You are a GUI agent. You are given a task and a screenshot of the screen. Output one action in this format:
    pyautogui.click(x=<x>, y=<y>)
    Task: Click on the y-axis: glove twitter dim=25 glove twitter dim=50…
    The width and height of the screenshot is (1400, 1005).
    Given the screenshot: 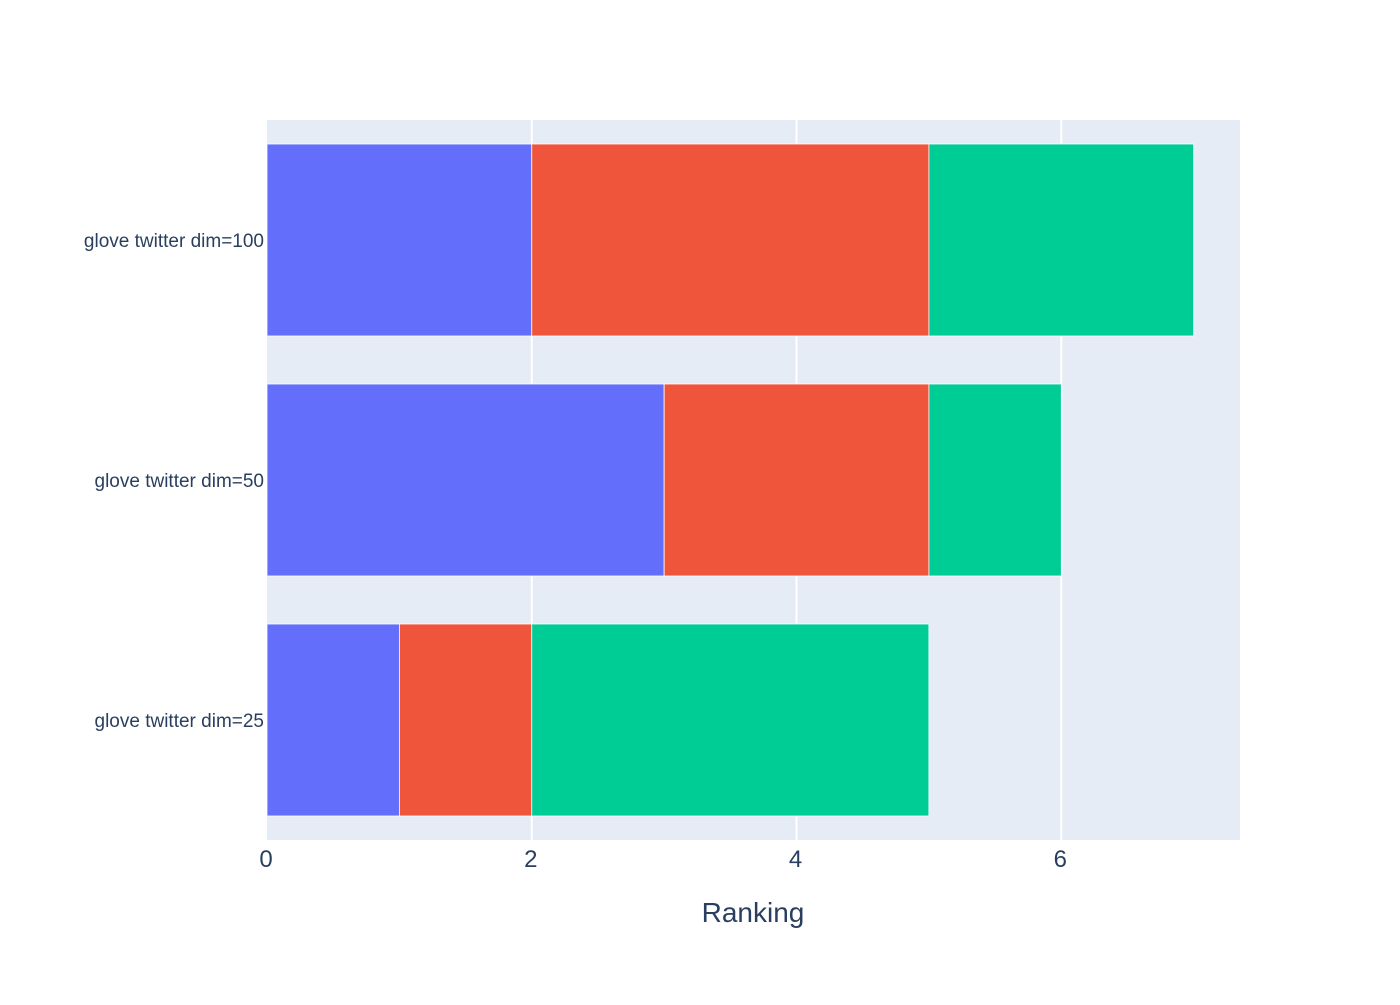 What is the action you would take?
    pyautogui.click(x=174, y=481)
    